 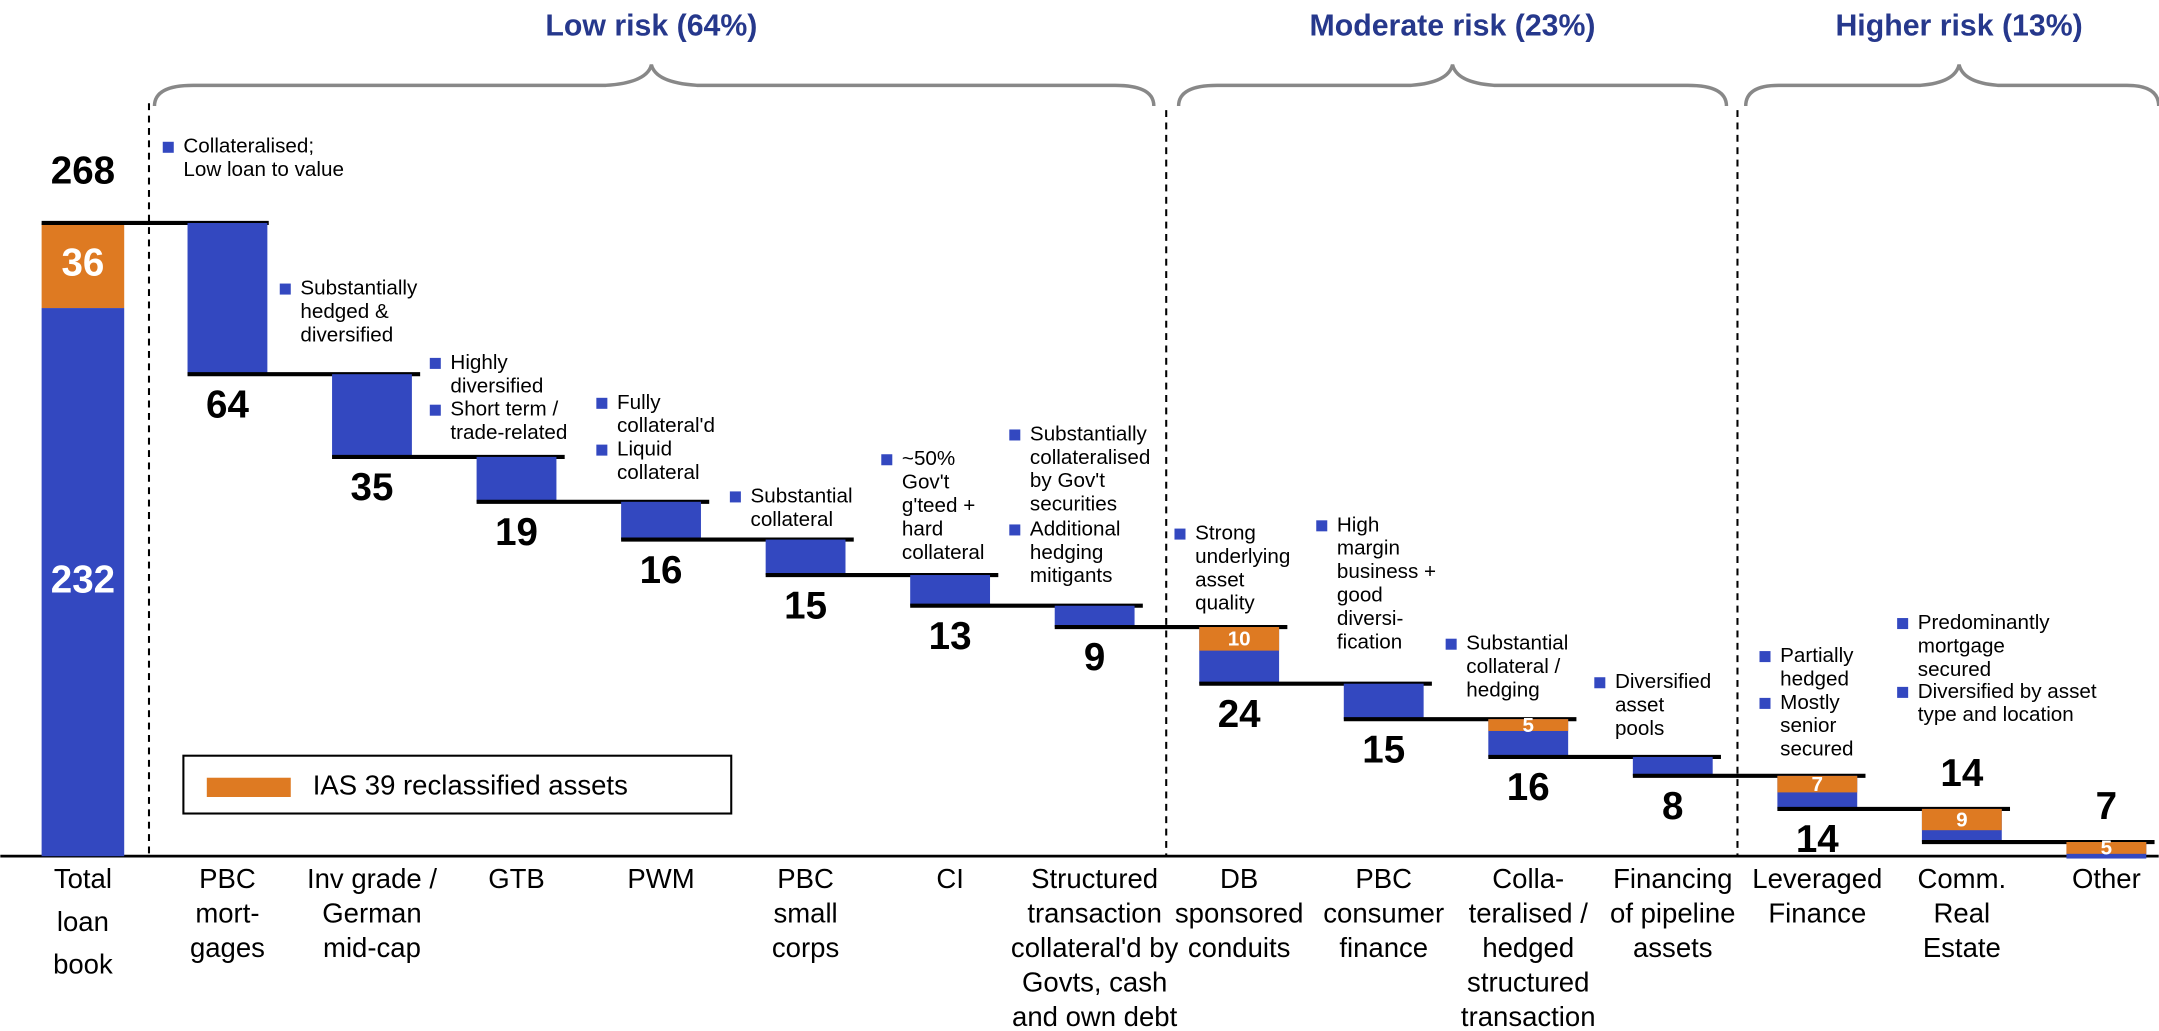 What do you see at coordinates (1672, 878) in the screenshot?
I see `x-tick-label: Financing` at bounding box center [1672, 878].